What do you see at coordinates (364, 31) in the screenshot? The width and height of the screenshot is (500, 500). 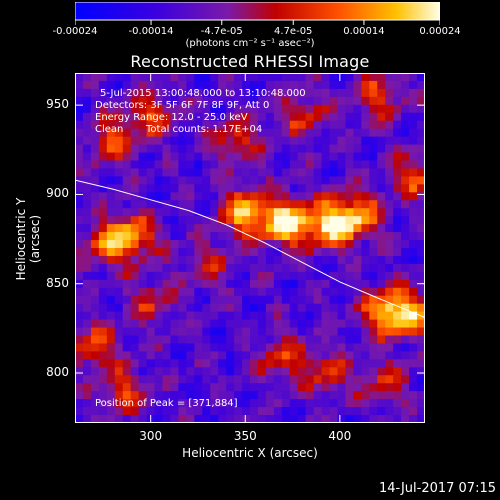 I see `colorbar-tick-label: 0.00014` at bounding box center [364, 31].